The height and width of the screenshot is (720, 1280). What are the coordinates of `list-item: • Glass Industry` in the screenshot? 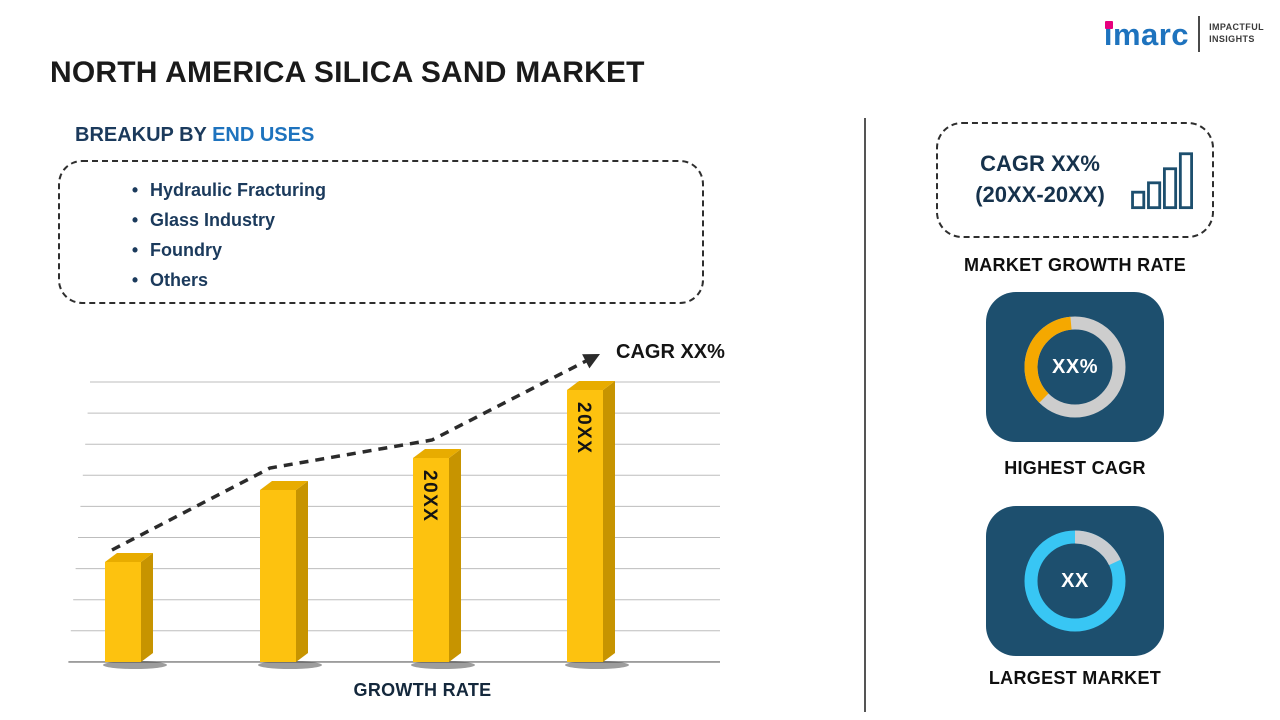 It's located at (381, 220).